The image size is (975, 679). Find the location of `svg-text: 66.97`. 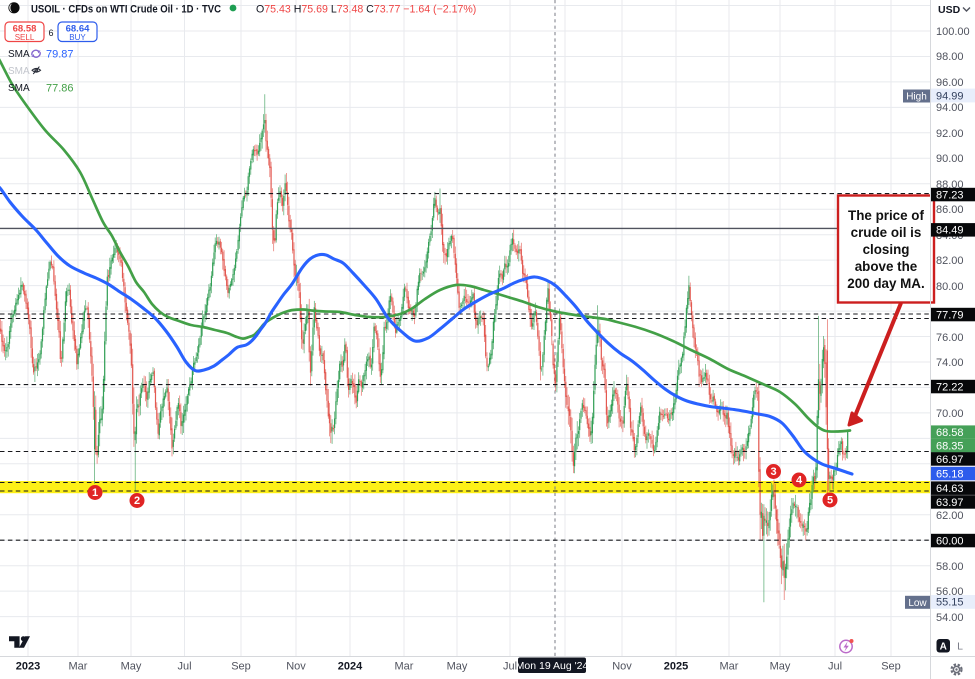

svg-text: 66.97 is located at coordinates (950, 460).